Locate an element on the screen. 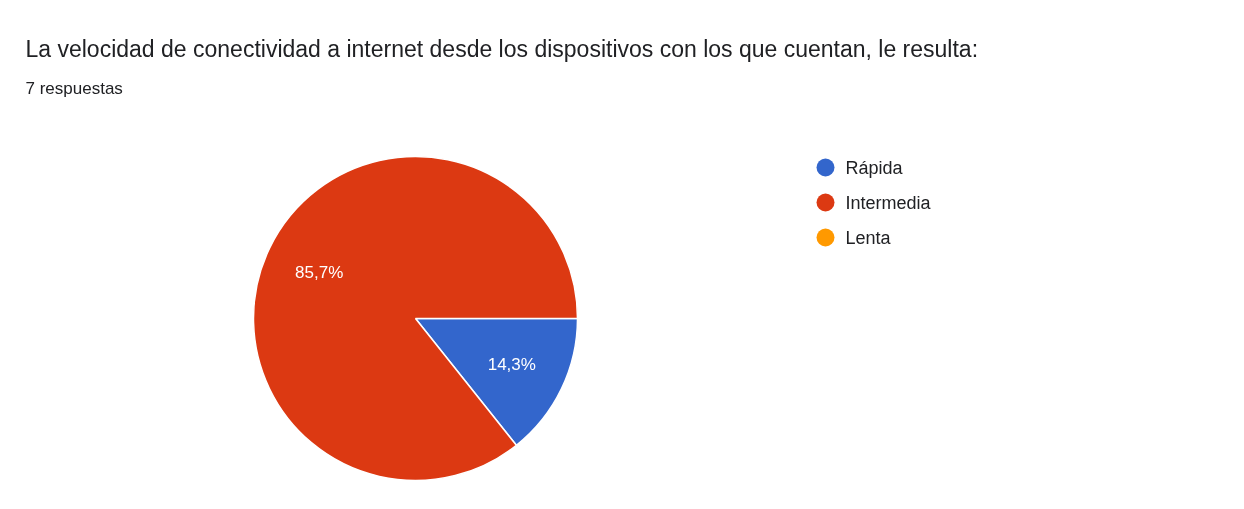  legend-label: Rápida is located at coordinates (874, 167).